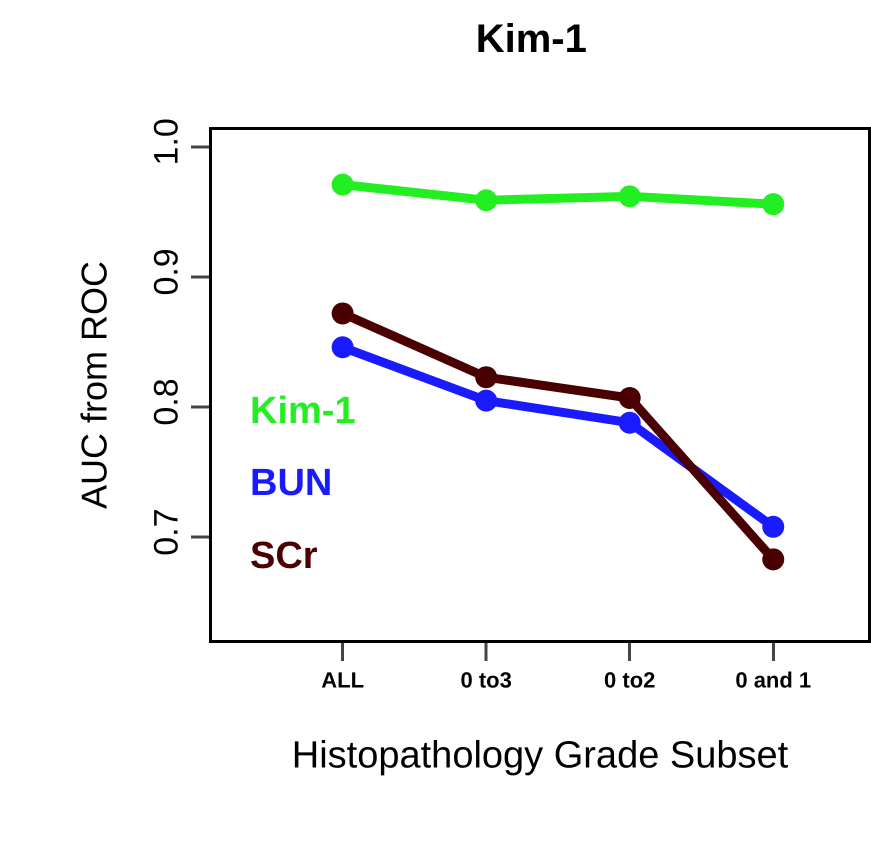 This screenshot has width=871, height=849. I want to click on y-tick-label: 0.7, so click(166, 532).